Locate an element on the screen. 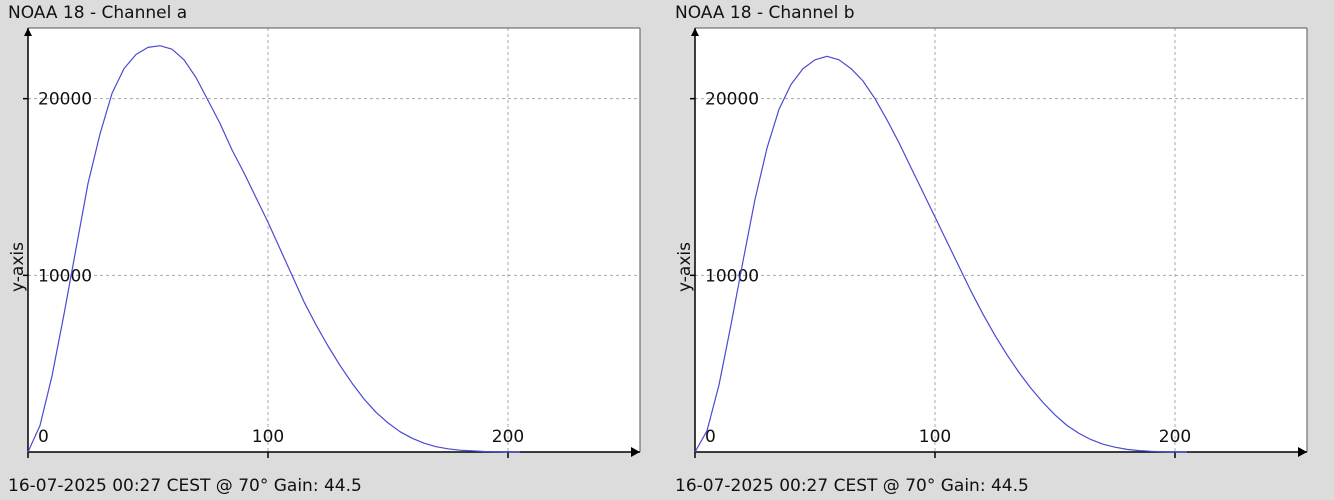 The width and height of the screenshot is (1334, 500). chart-title: NOAA 18 - Channel a is located at coordinates (98, 13).